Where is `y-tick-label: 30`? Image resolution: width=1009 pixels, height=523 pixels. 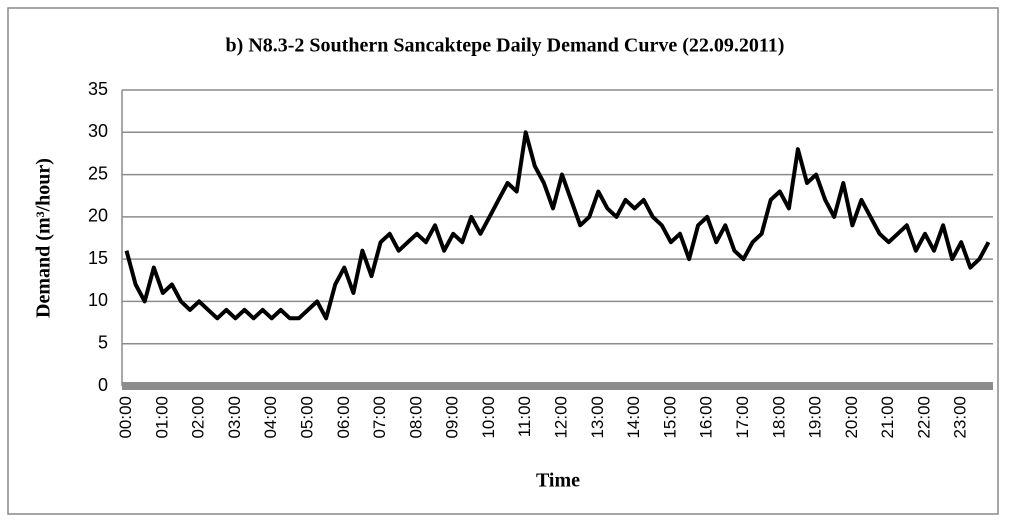 y-tick-label: 30 is located at coordinates (98, 131).